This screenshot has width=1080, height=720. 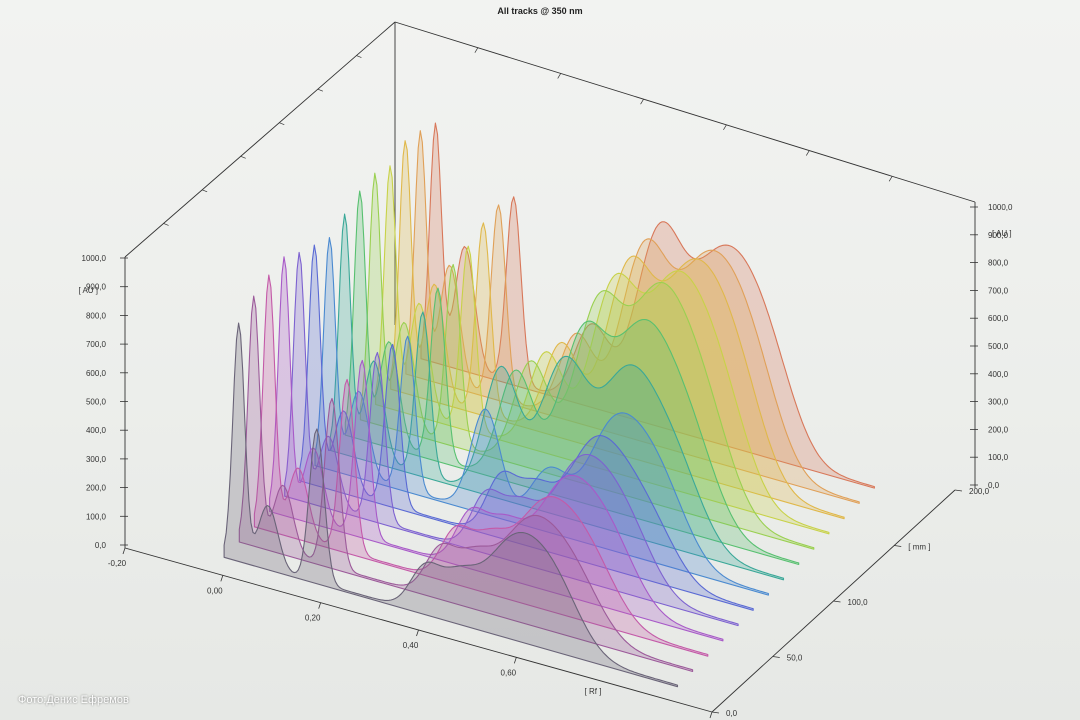 I want to click on z-axis-label-right: [ AU ], so click(x=1002, y=233).